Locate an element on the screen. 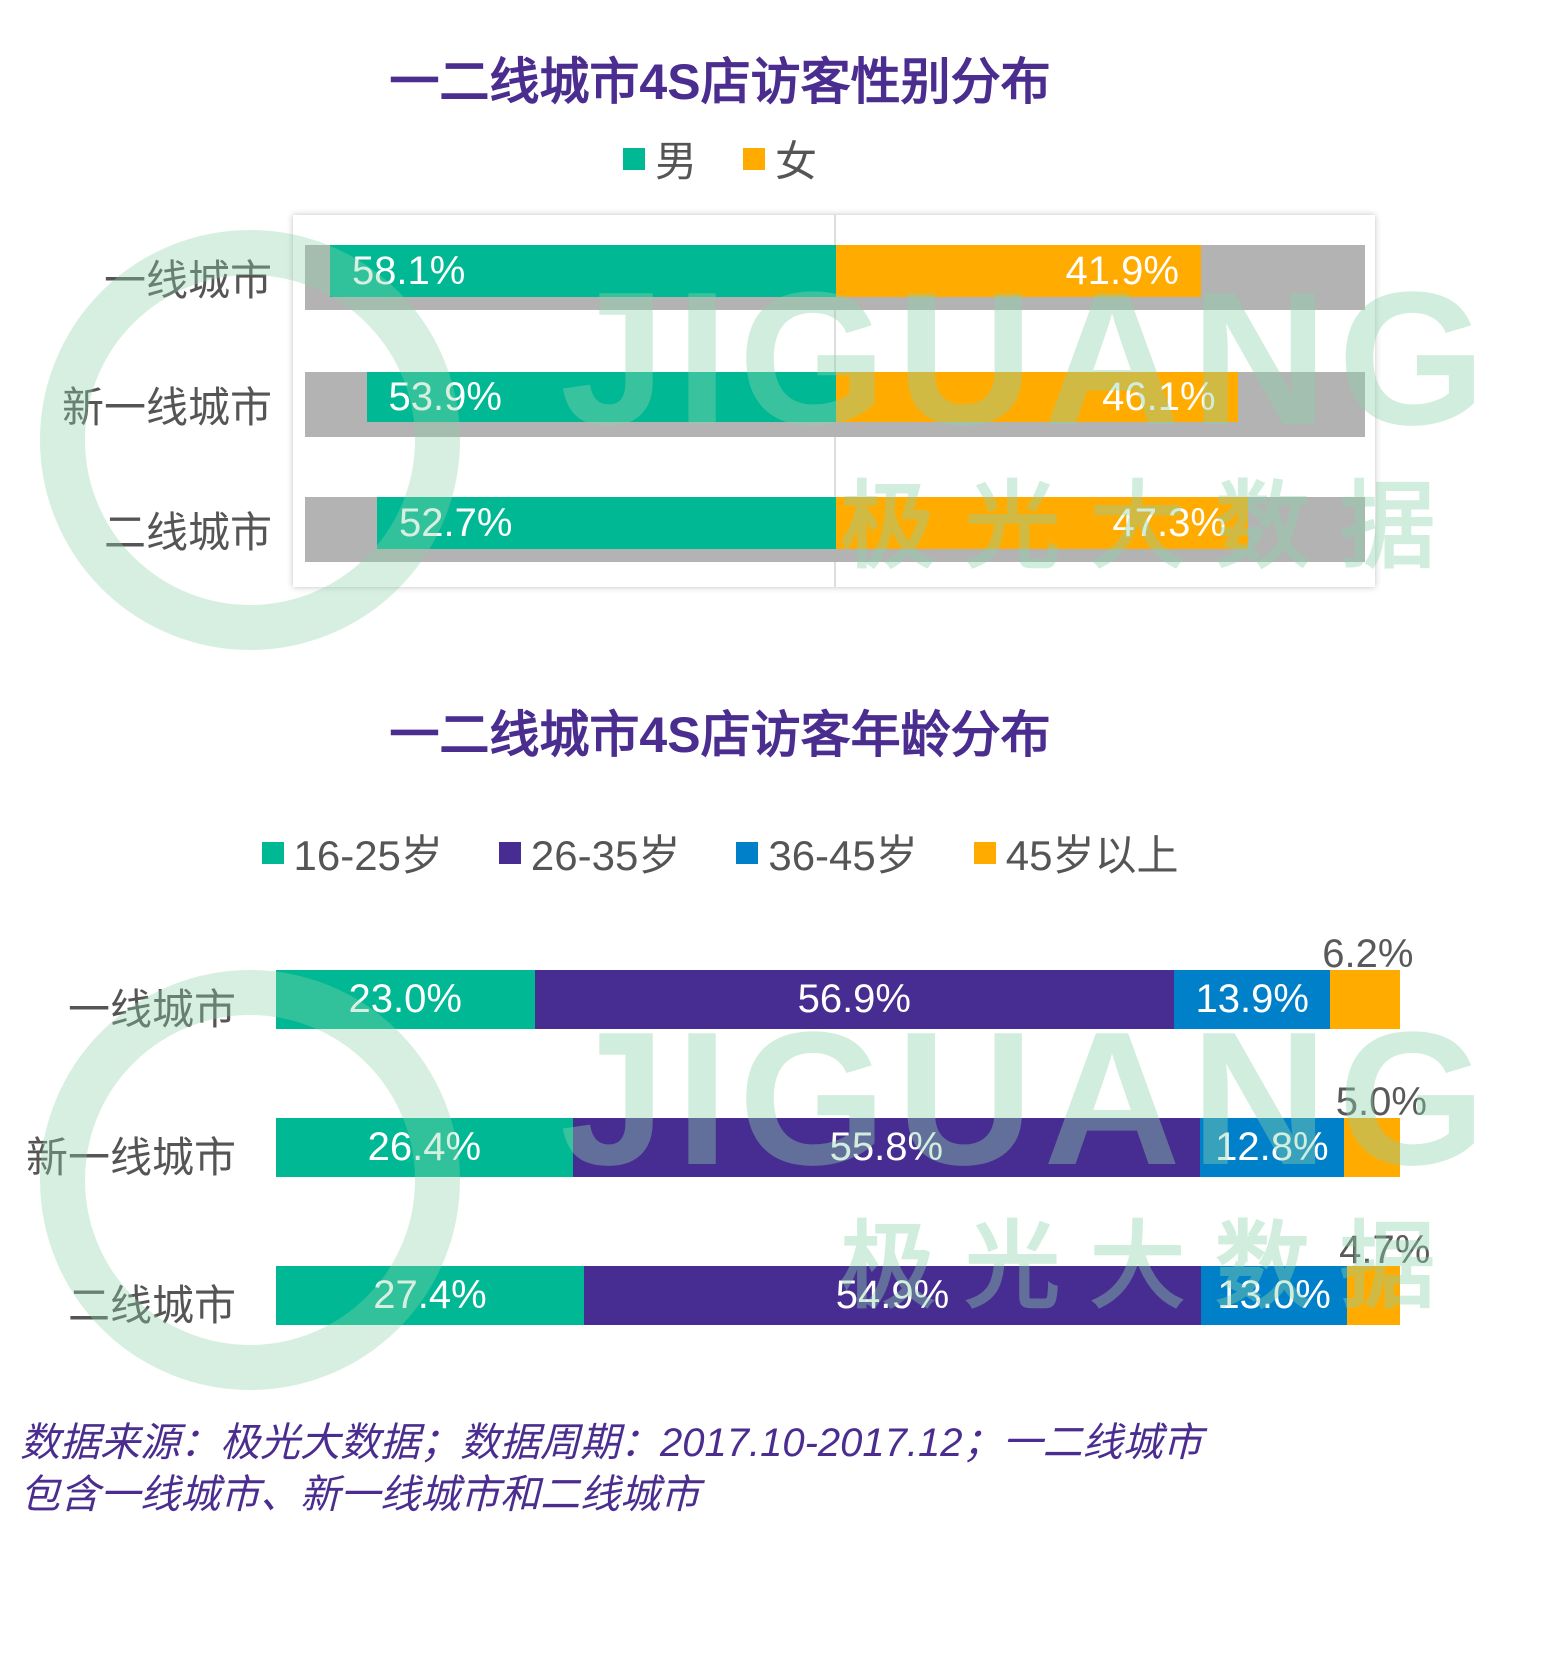  legend-label: 女 is located at coordinates (796, 161).